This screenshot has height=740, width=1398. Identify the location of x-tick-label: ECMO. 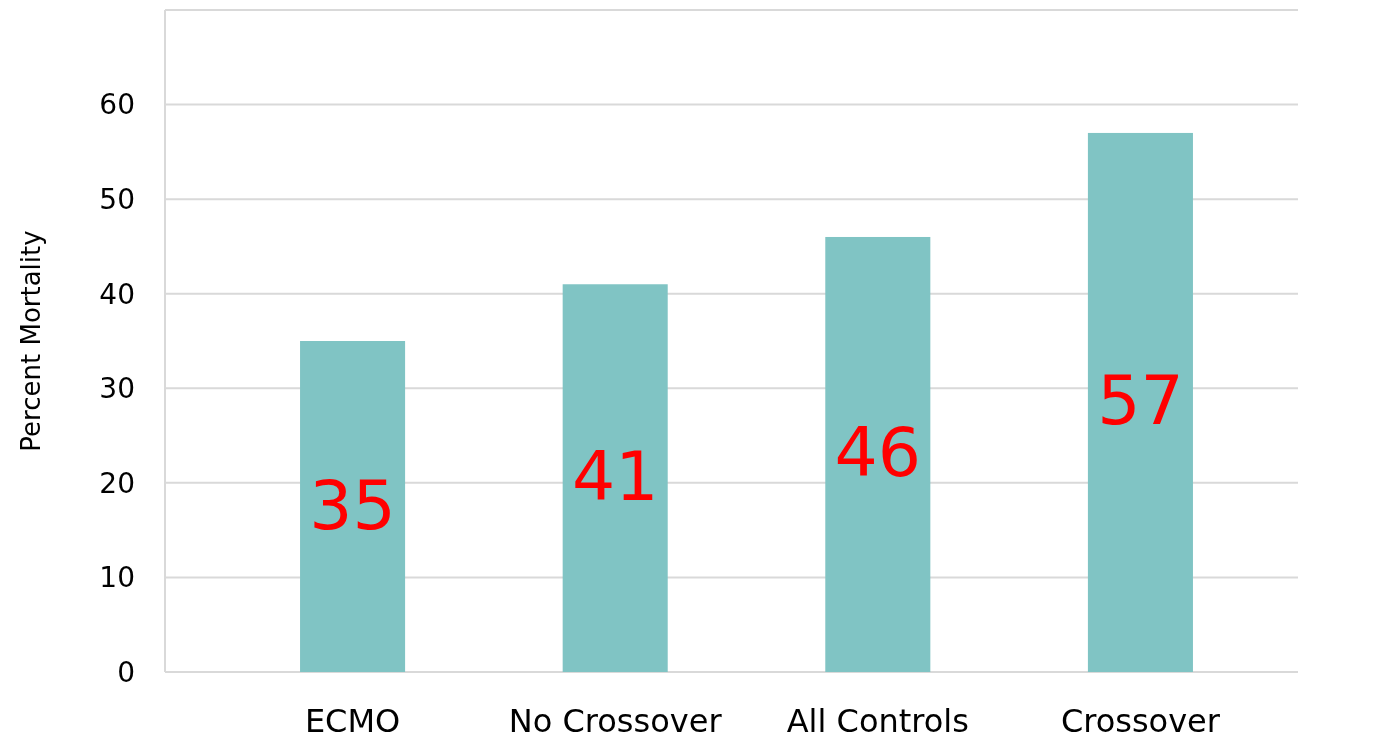
(352, 721).